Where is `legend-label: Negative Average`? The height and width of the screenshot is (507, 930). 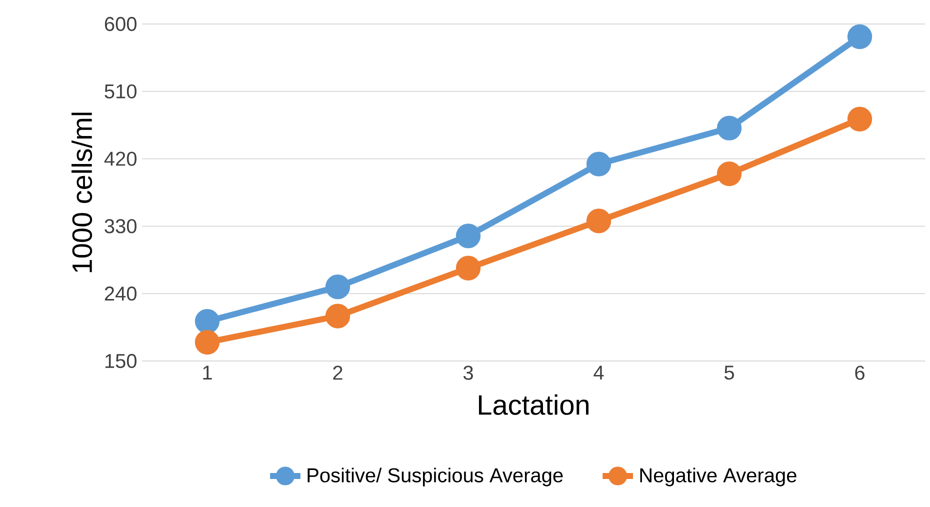 legend-label: Negative Average is located at coordinates (718, 477).